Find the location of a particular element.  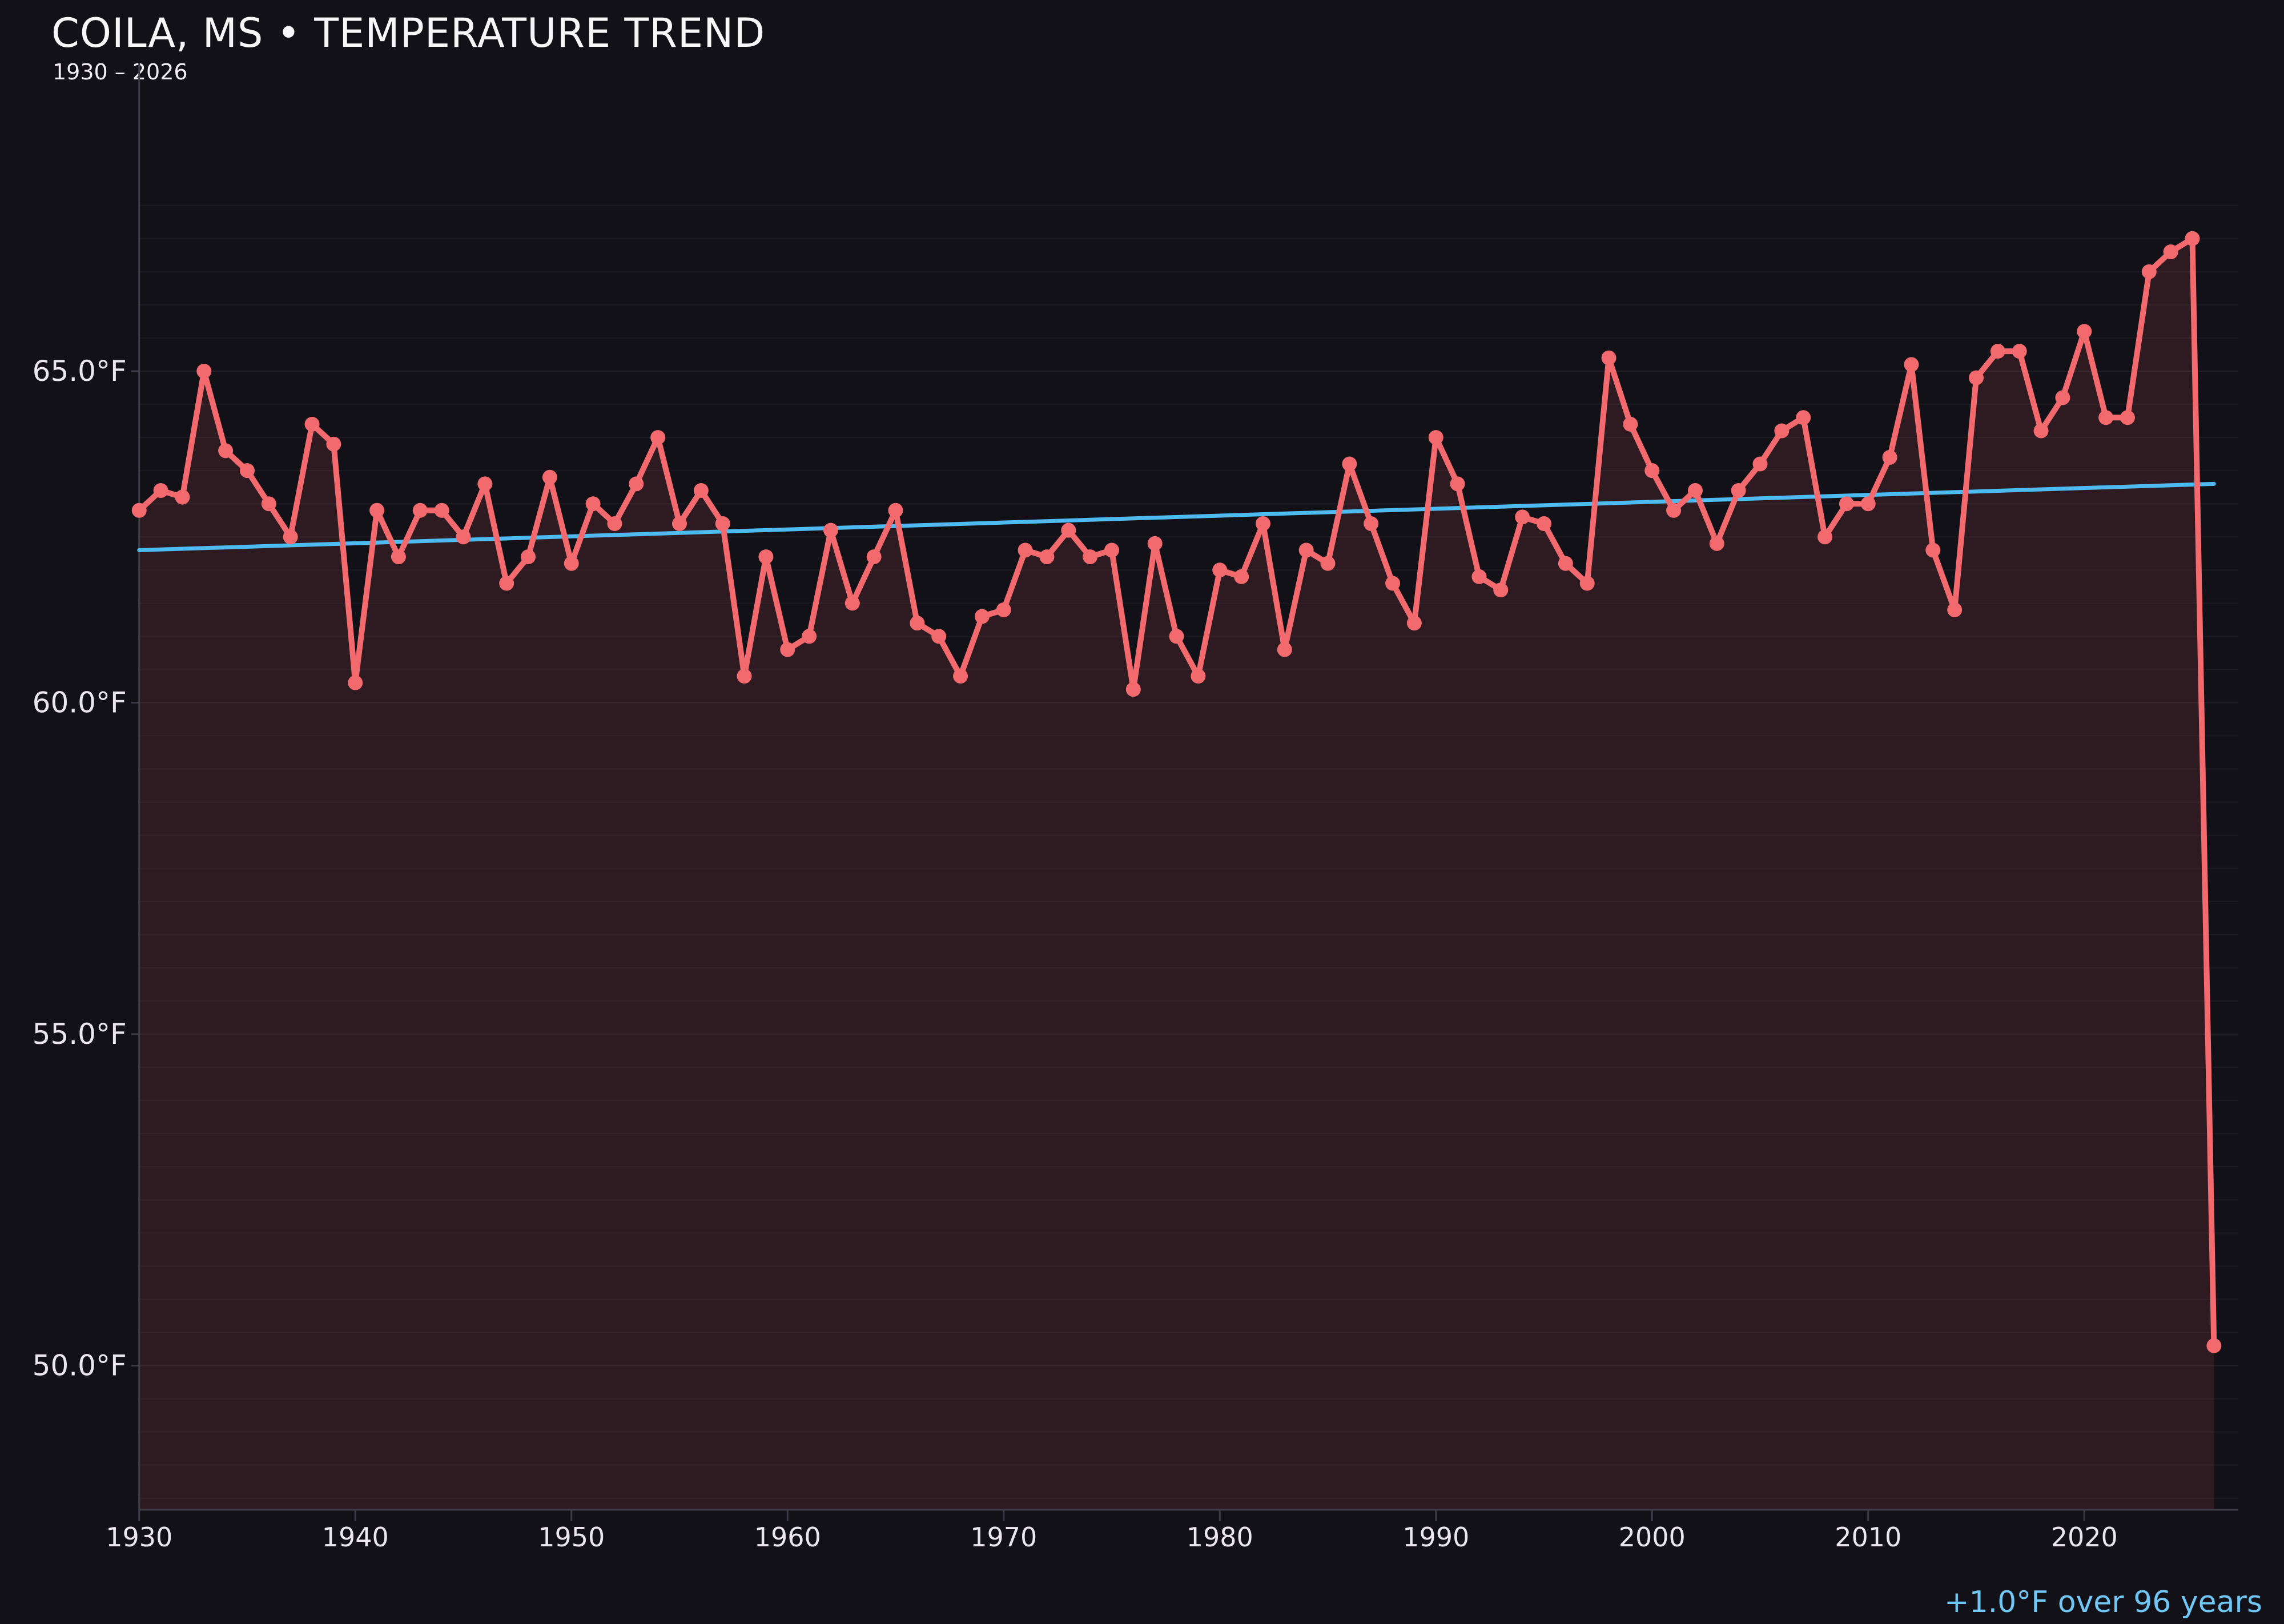

x-tick-label: 1990 is located at coordinates (1435, 1537).